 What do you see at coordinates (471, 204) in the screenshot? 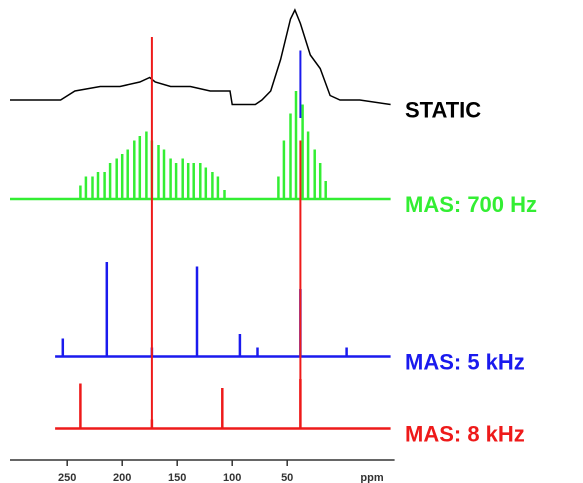
I see `series-label: MAS: 700 Hz` at bounding box center [471, 204].